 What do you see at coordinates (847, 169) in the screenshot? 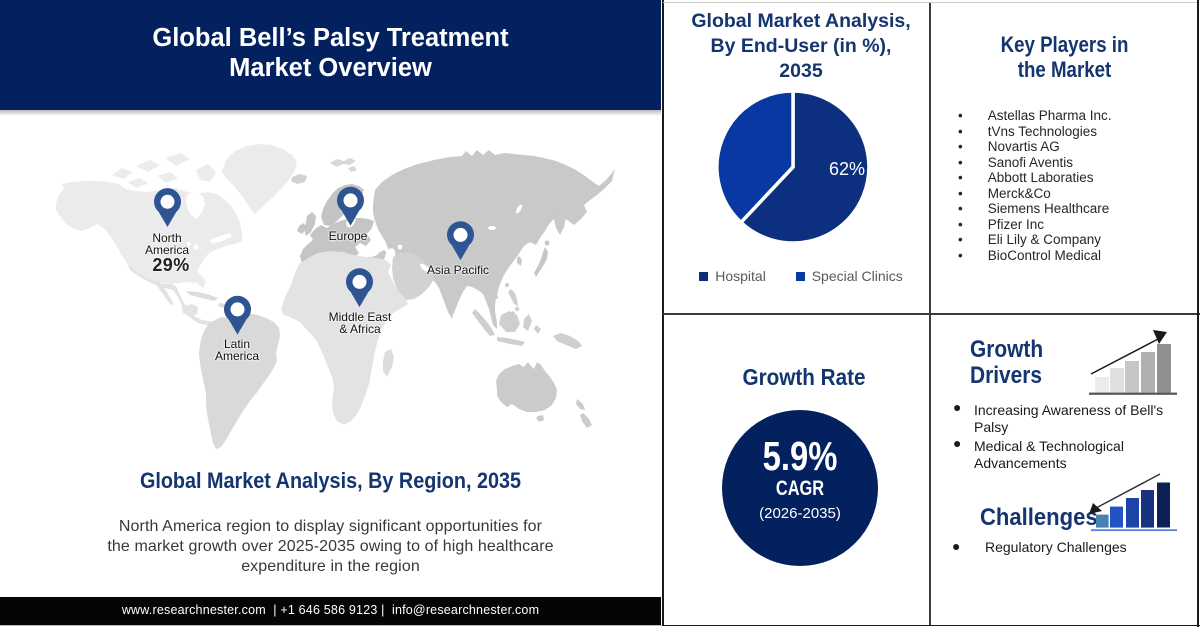
I see `svg-text: 62%` at bounding box center [847, 169].